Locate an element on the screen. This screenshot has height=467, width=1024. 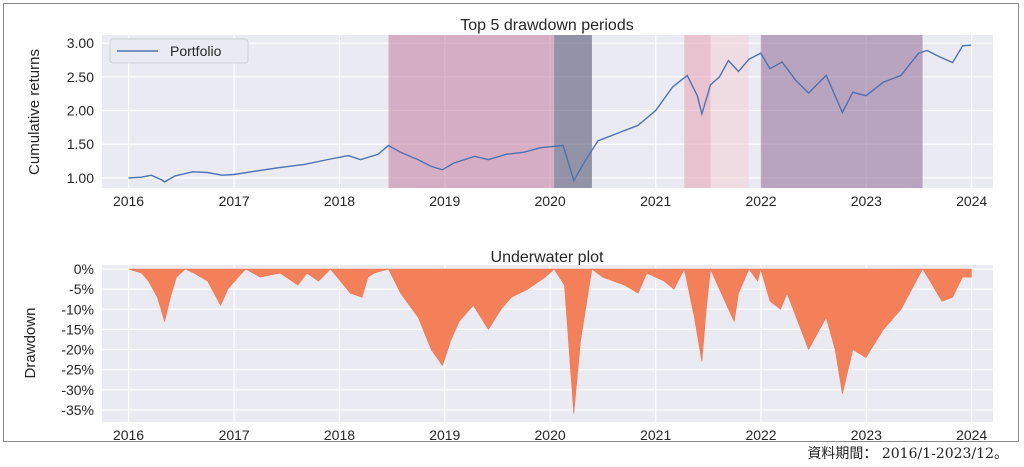
y-tick-label: -10% is located at coordinates (77, 309).